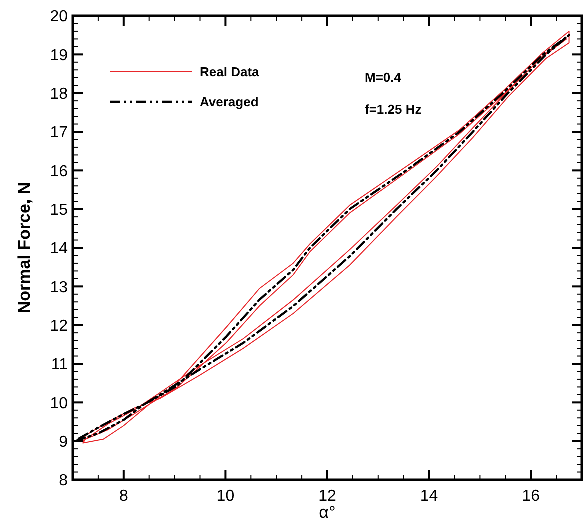 This screenshot has width=586, height=521. What do you see at coordinates (59, 133) in the screenshot?
I see `y-tick-label: 17` at bounding box center [59, 133].